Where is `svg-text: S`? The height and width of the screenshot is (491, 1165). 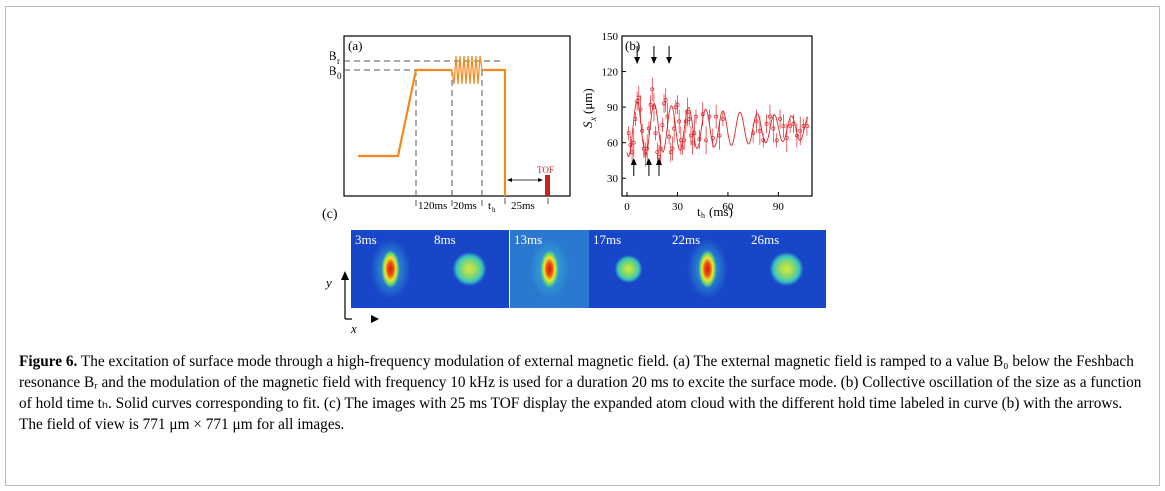
svg-text: S is located at coordinates (587, 124).